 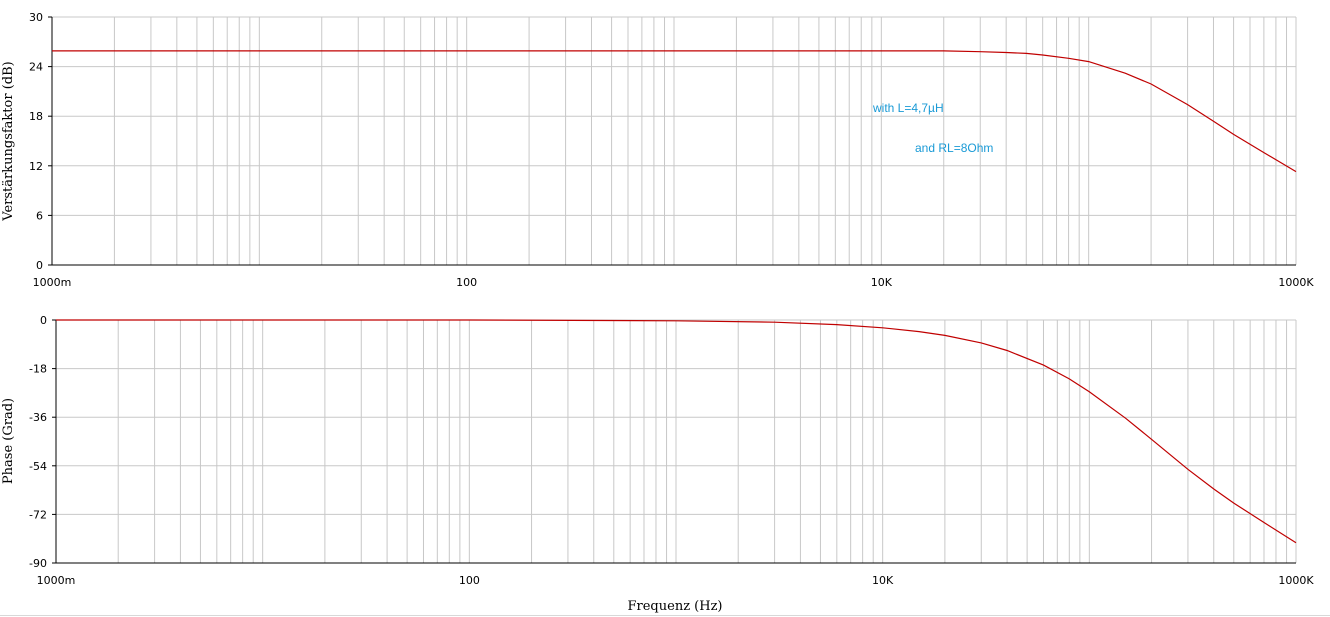 What do you see at coordinates (38, 369) in the screenshot?
I see `phase-y-tick-label: -18` at bounding box center [38, 369].